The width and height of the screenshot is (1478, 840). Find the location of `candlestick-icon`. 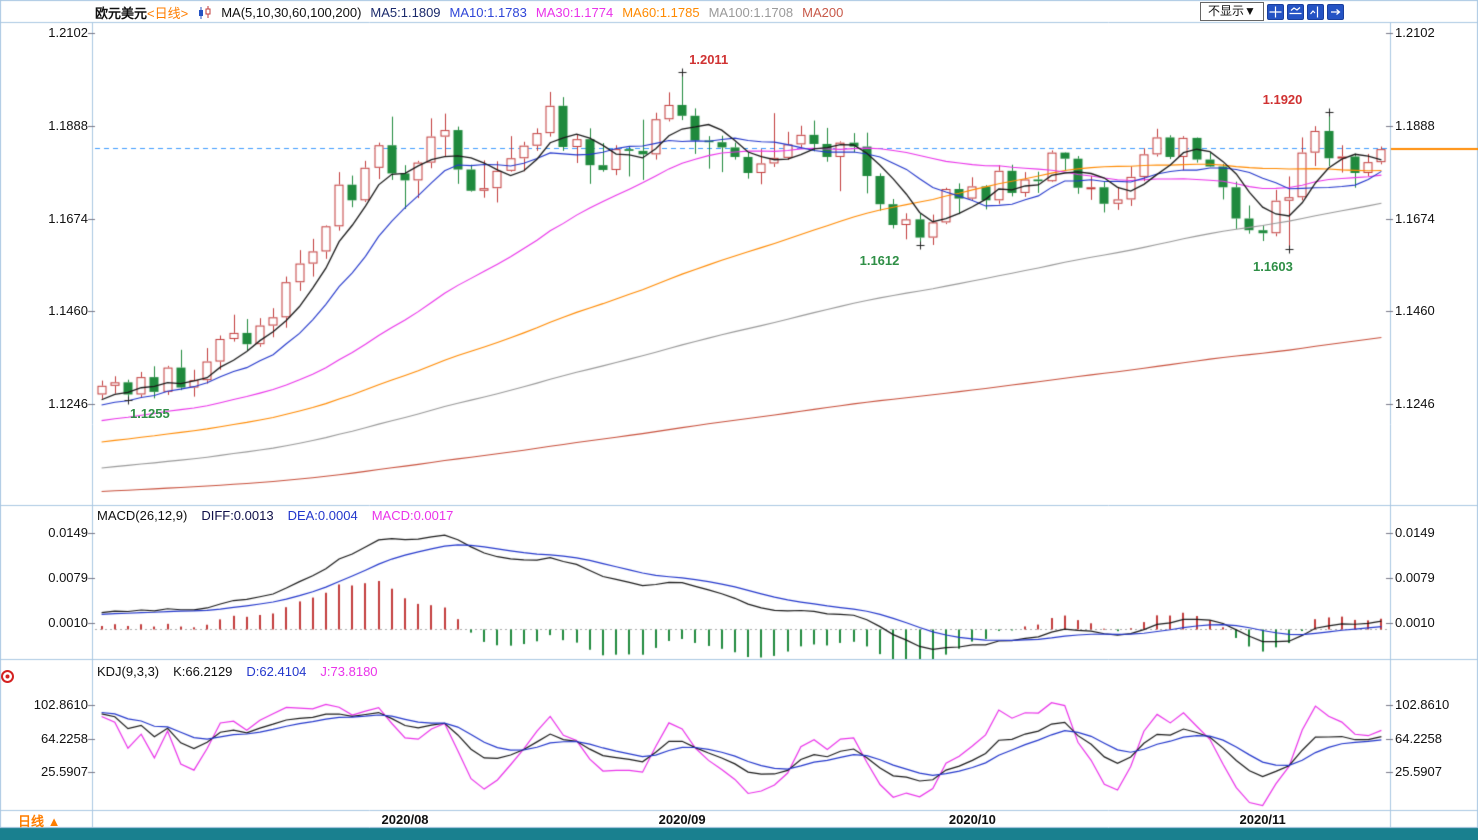

candlestick-icon is located at coordinates (204, 12).